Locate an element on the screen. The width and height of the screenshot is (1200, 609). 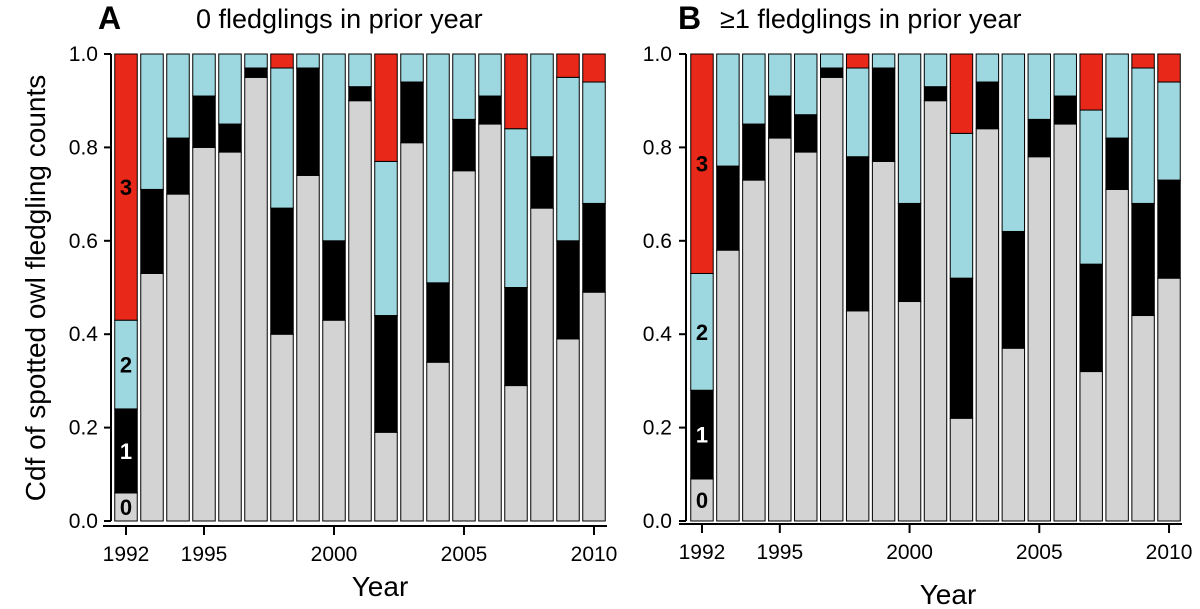
panel-a-letter: A is located at coordinates (109, 18).